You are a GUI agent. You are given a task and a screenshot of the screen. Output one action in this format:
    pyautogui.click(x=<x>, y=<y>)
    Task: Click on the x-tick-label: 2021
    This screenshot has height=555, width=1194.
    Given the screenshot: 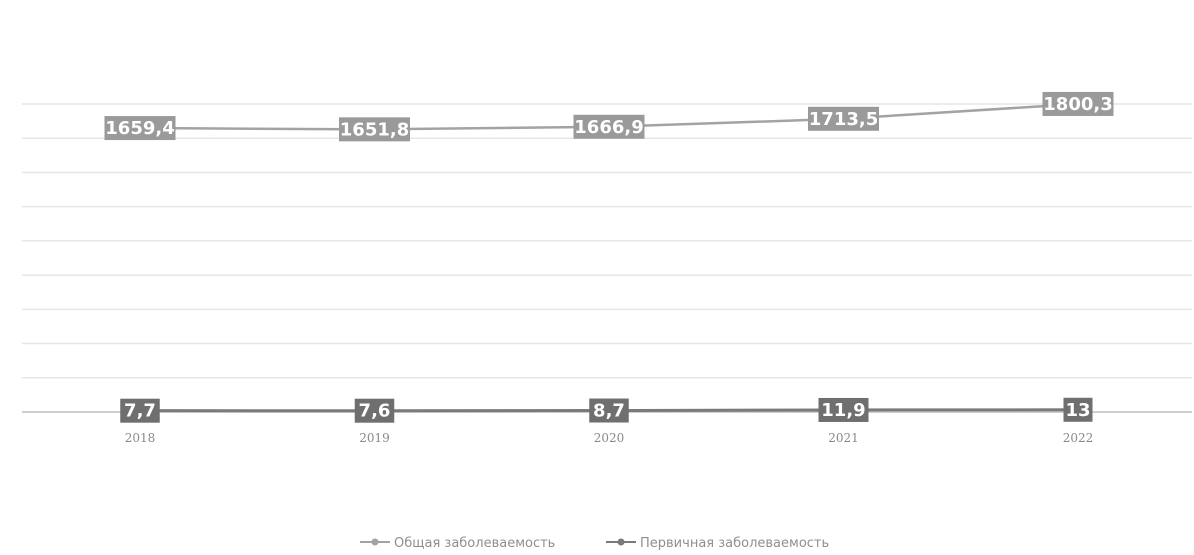 What is the action you would take?
    pyautogui.click(x=843, y=438)
    